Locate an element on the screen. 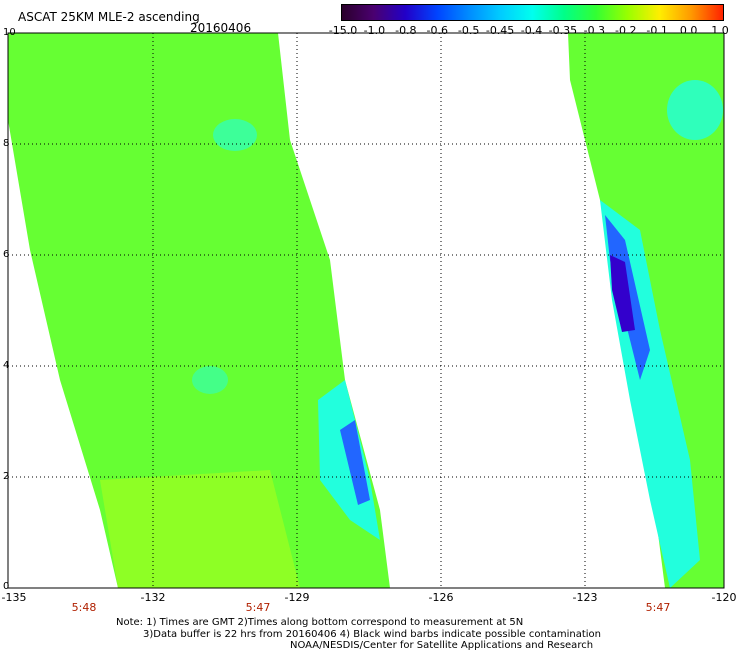 The width and height of the screenshot is (740, 651). product-date: 20160406 is located at coordinates (221, 28).